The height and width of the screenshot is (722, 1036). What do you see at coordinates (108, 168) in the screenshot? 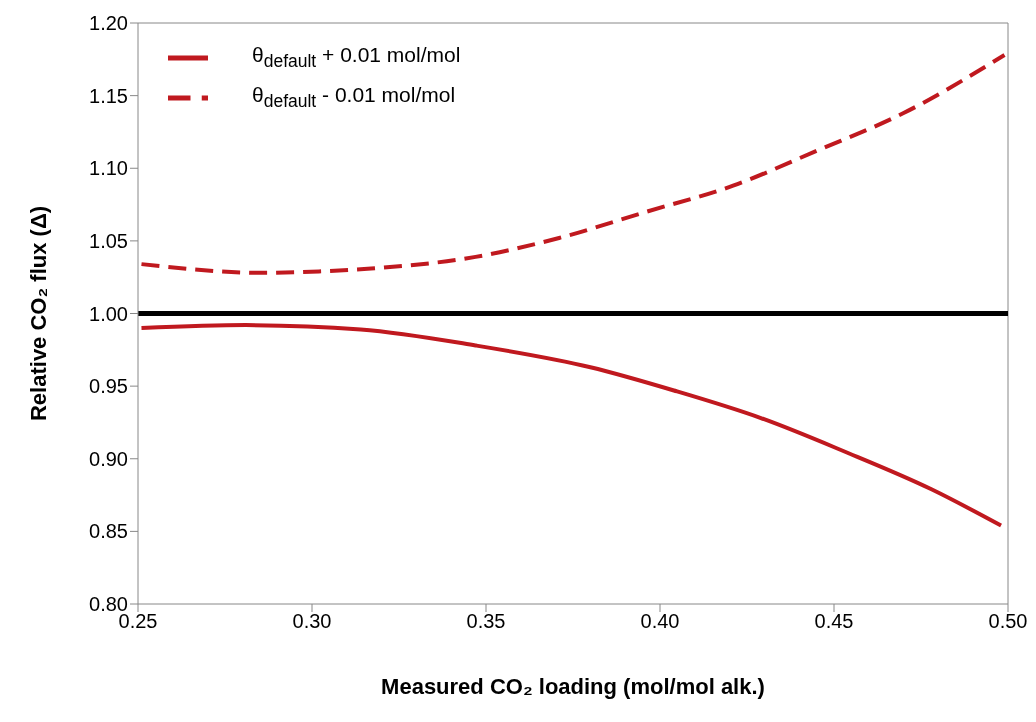
I see `y-tick-label: 1.10` at bounding box center [108, 168].